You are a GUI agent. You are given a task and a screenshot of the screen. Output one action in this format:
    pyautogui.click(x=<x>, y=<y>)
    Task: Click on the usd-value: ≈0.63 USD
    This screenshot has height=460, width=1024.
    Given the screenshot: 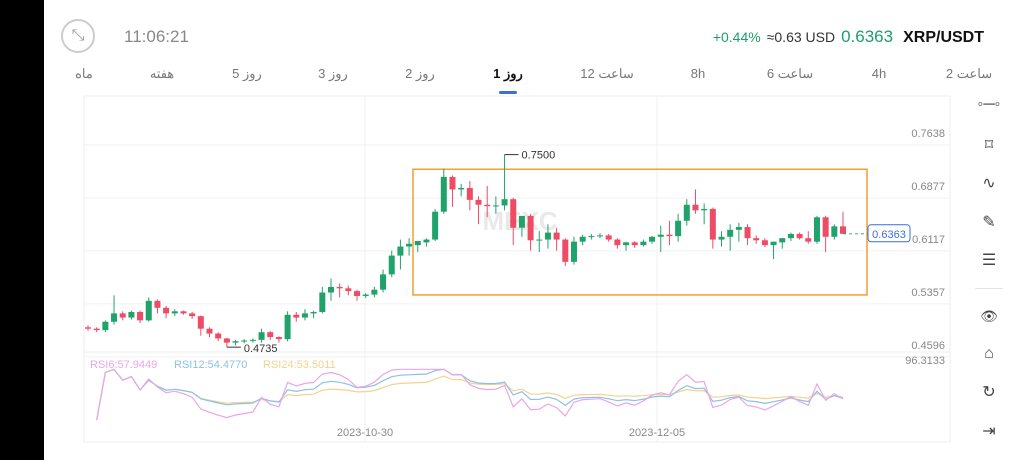 What is the action you would take?
    pyautogui.click(x=801, y=37)
    